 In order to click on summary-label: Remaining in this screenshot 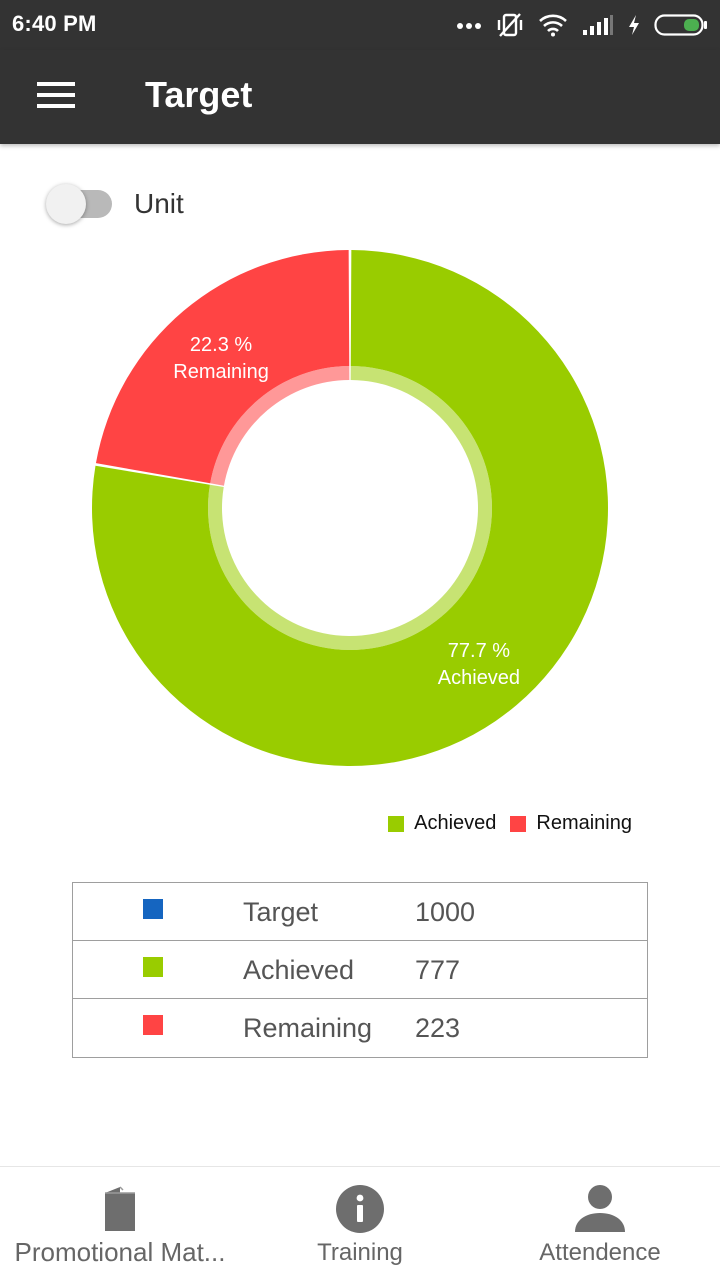, I will do `click(308, 1028)`.